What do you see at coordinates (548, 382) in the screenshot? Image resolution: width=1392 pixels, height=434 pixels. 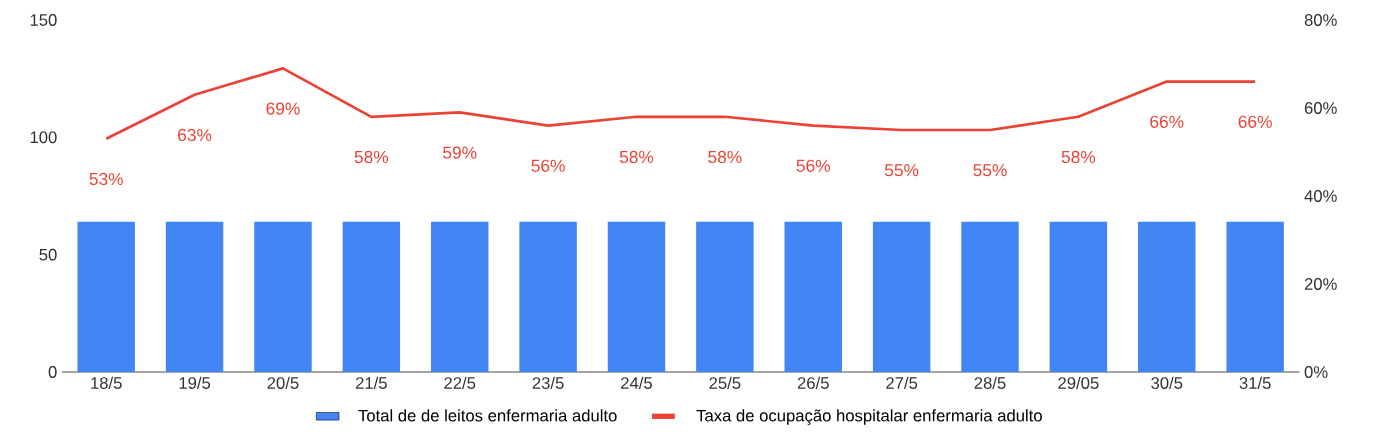 I see `x-tick-label: 23/5` at bounding box center [548, 382].